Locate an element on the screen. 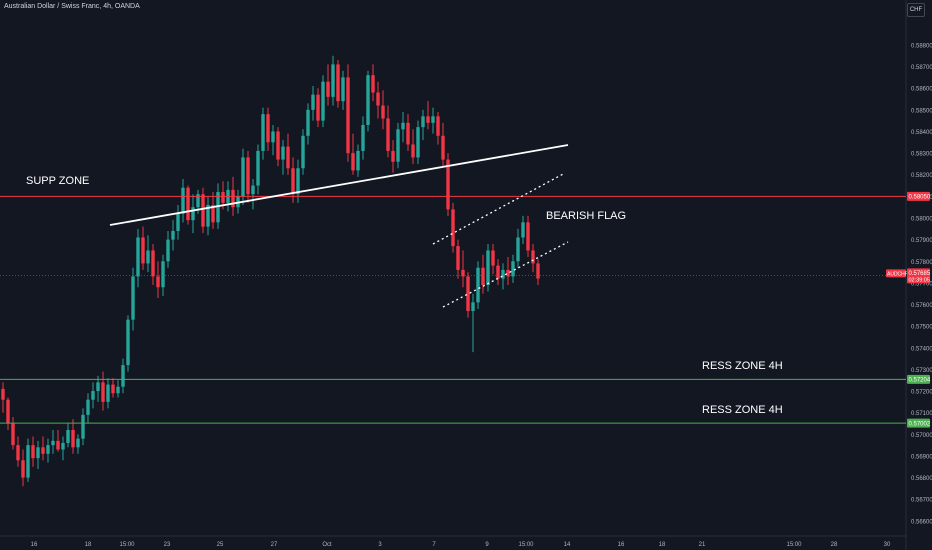 This screenshot has height=550, width=932. time-tick-label: 21 is located at coordinates (702, 545).